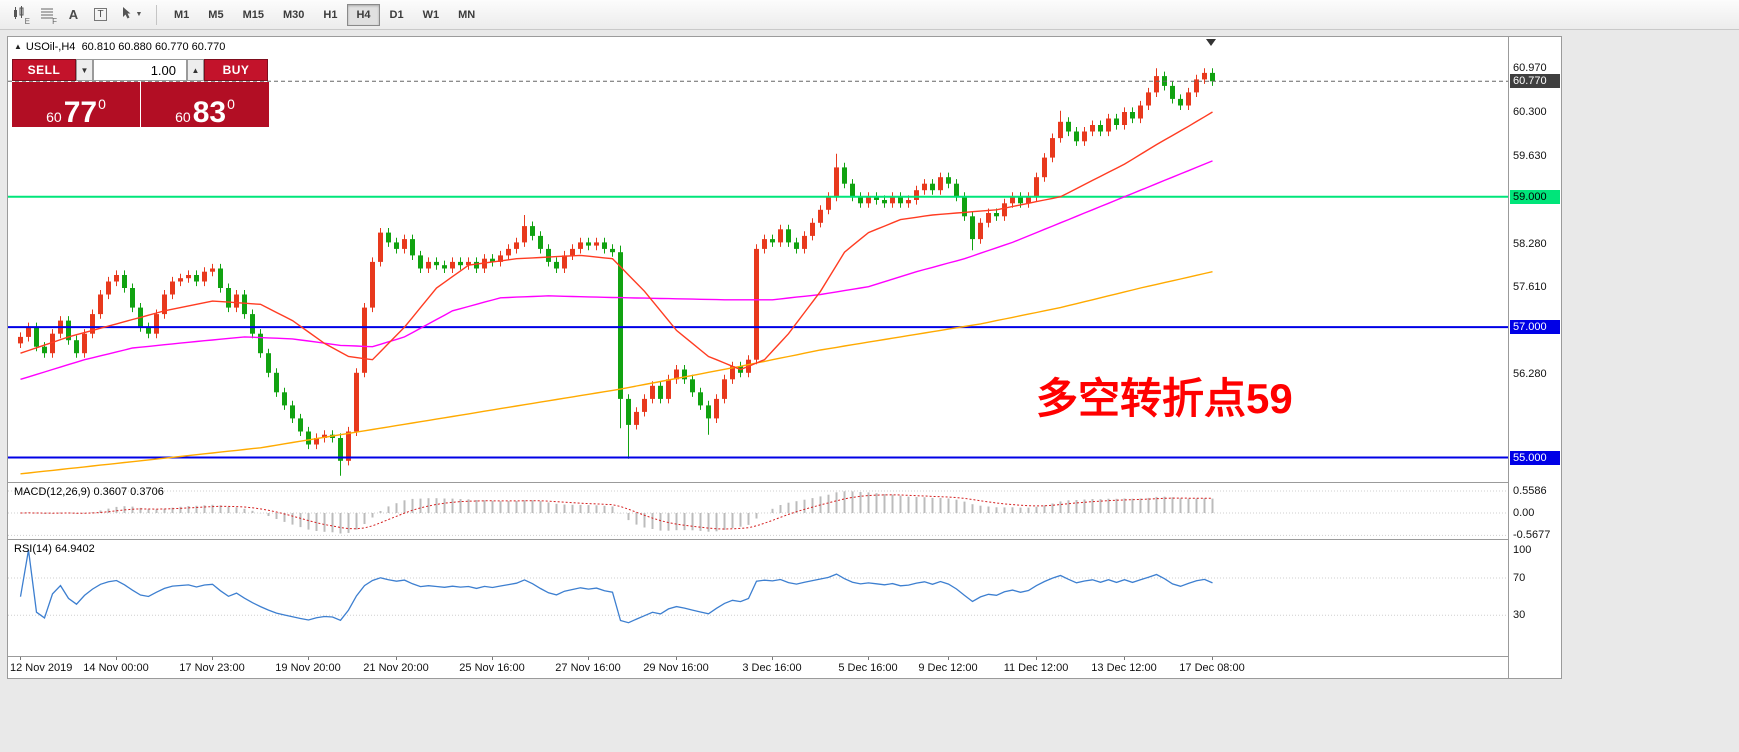 The width and height of the screenshot is (1739, 752). Describe the element at coordinates (676, 668) in the screenshot. I see `time-axis-label: 29 Nov 16:00` at that location.